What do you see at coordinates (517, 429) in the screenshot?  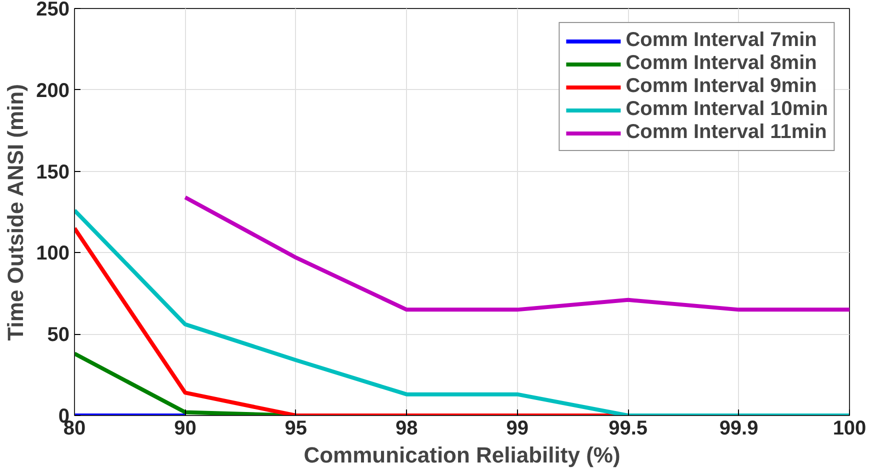 I see `x-tick-label: 99` at bounding box center [517, 429].